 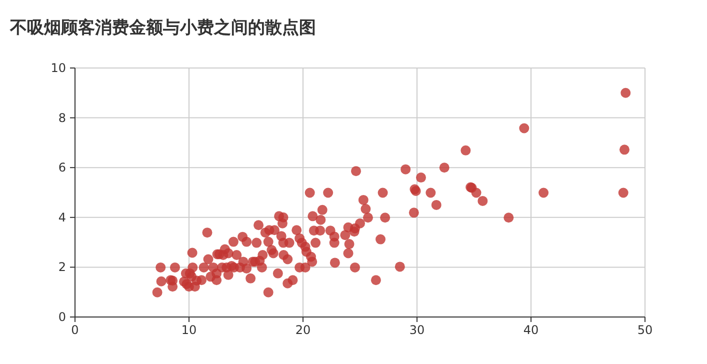 I want to click on y-tick-label: 6, so click(x=62, y=167).